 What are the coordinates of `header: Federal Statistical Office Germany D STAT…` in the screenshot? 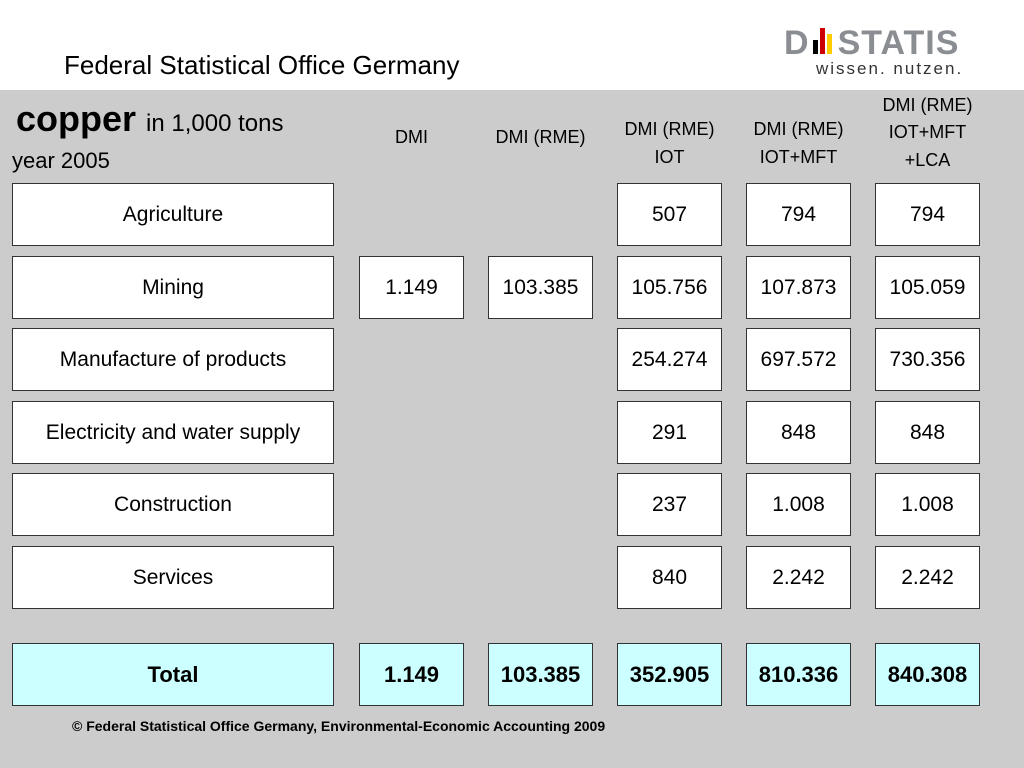 It's located at (512, 45).